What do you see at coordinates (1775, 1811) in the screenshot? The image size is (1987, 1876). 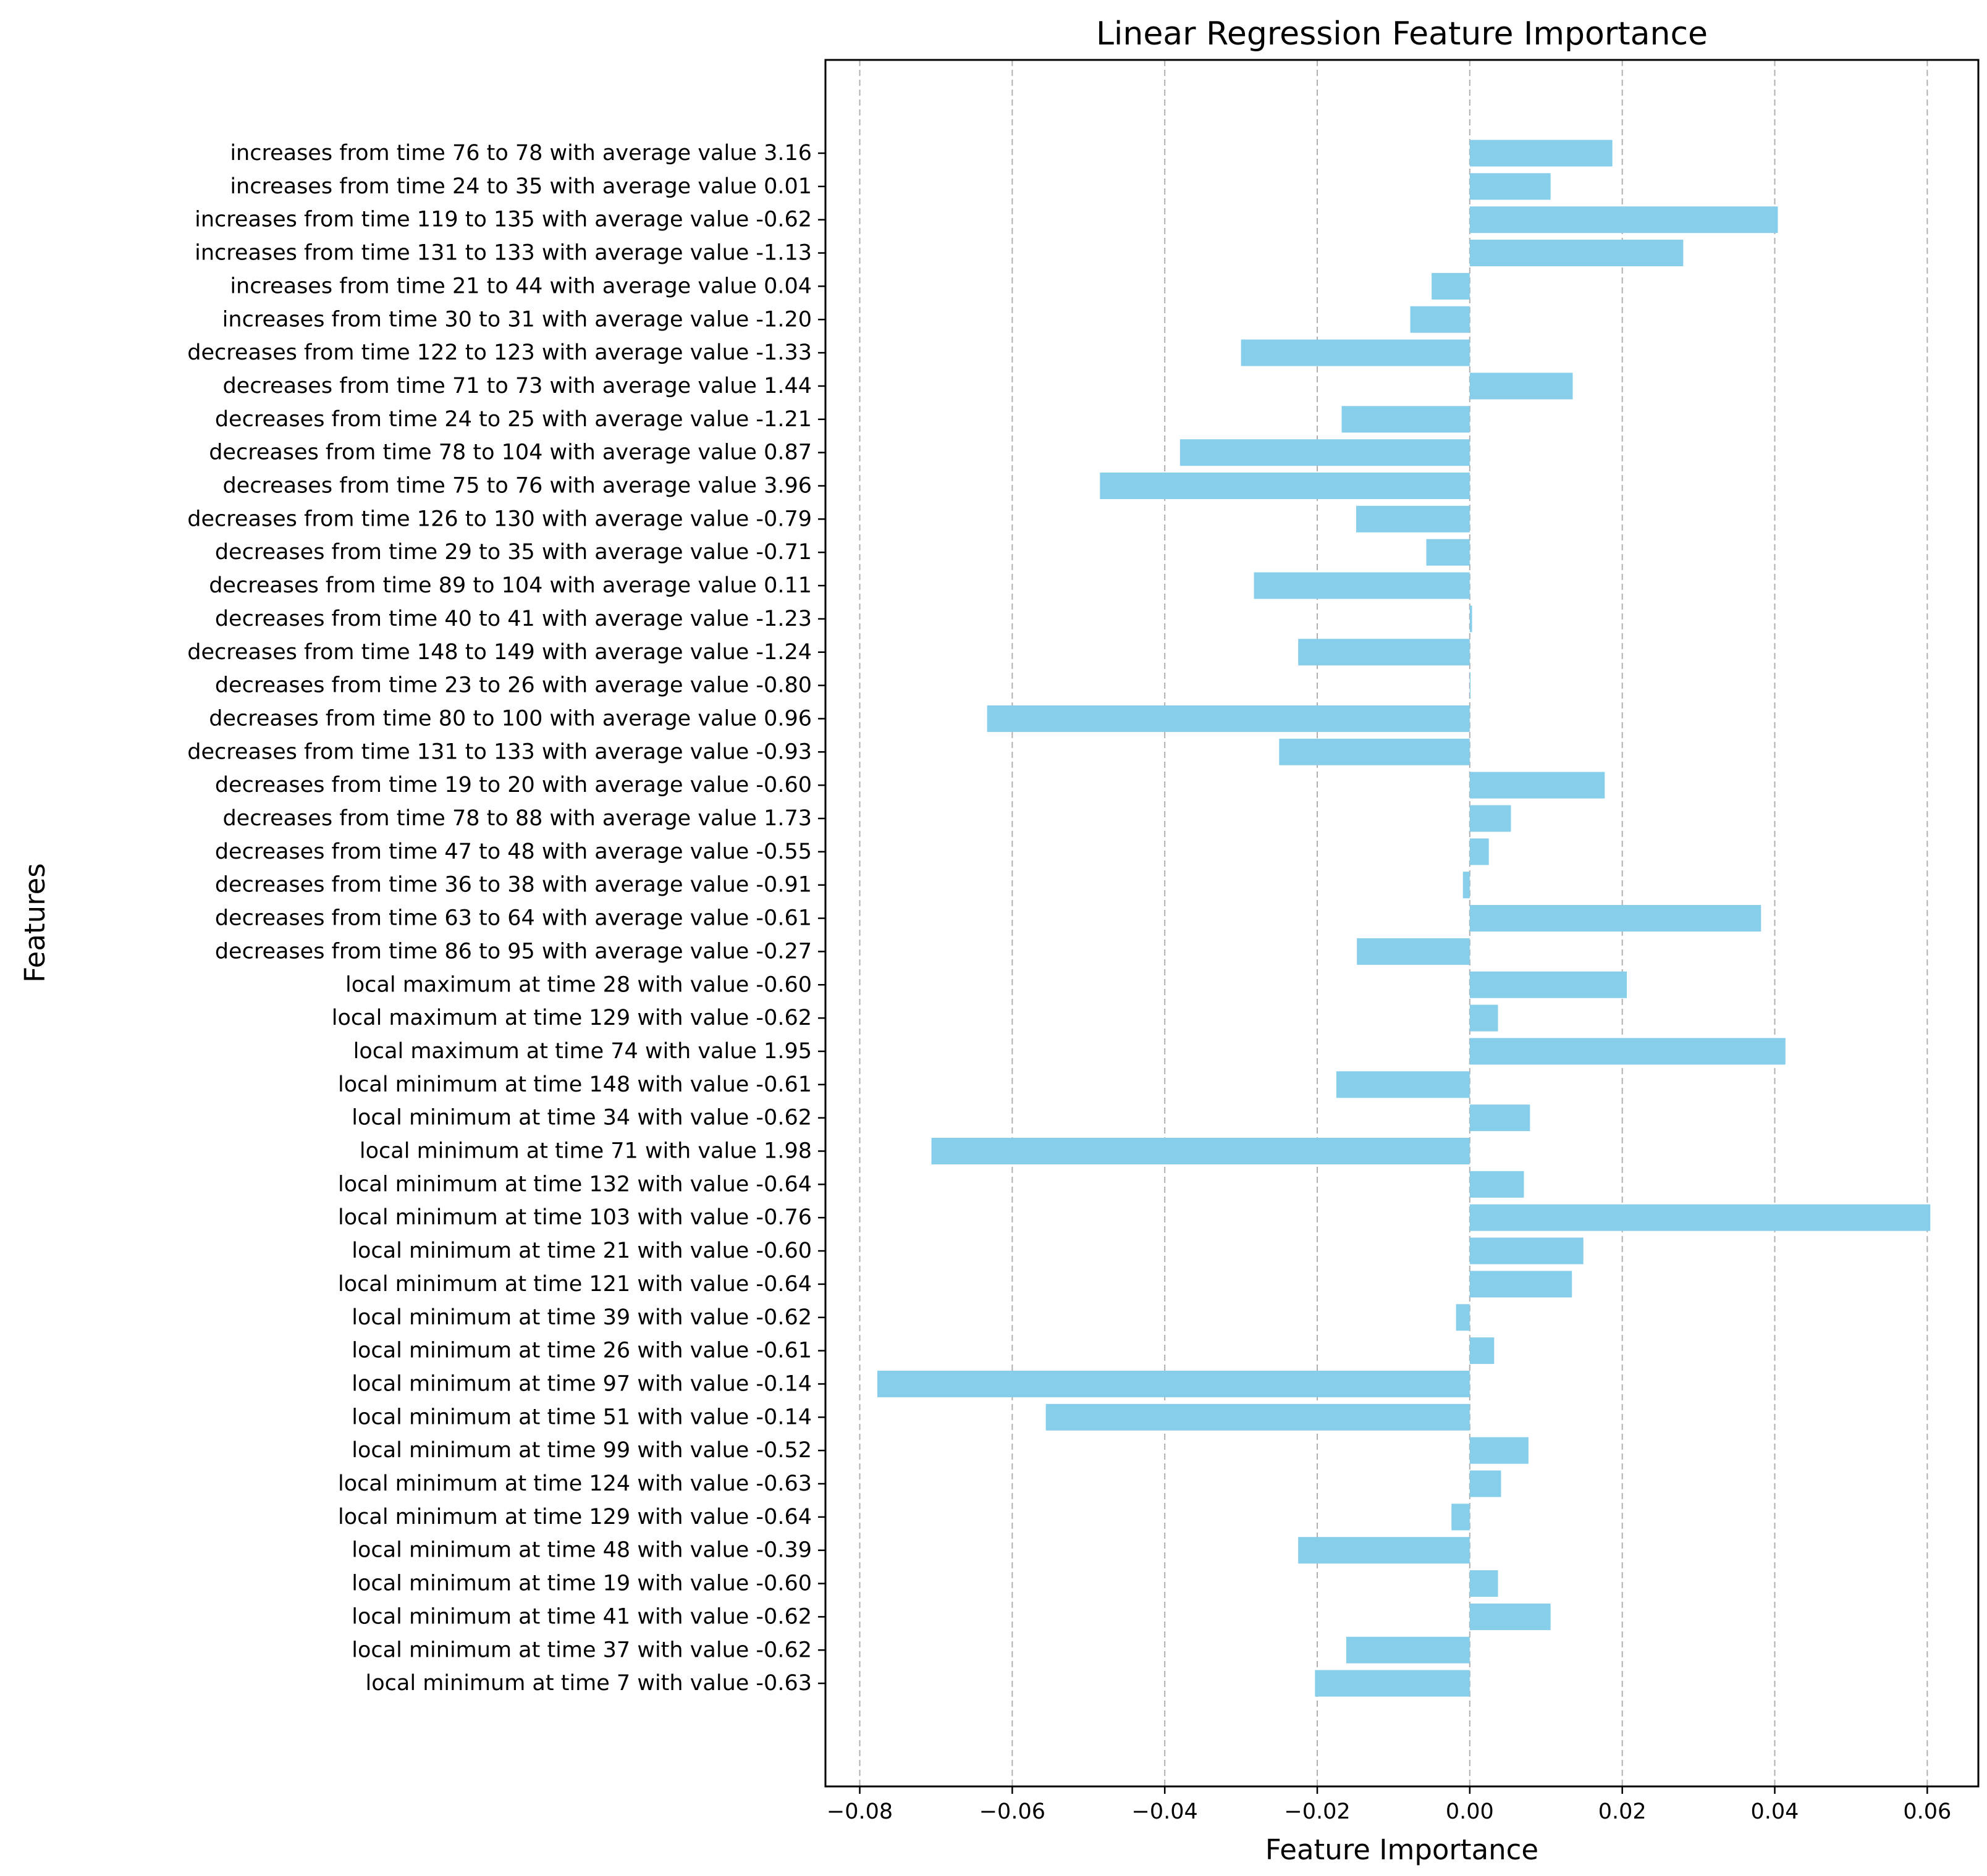 I see `x-tick-label: 0.04` at bounding box center [1775, 1811].